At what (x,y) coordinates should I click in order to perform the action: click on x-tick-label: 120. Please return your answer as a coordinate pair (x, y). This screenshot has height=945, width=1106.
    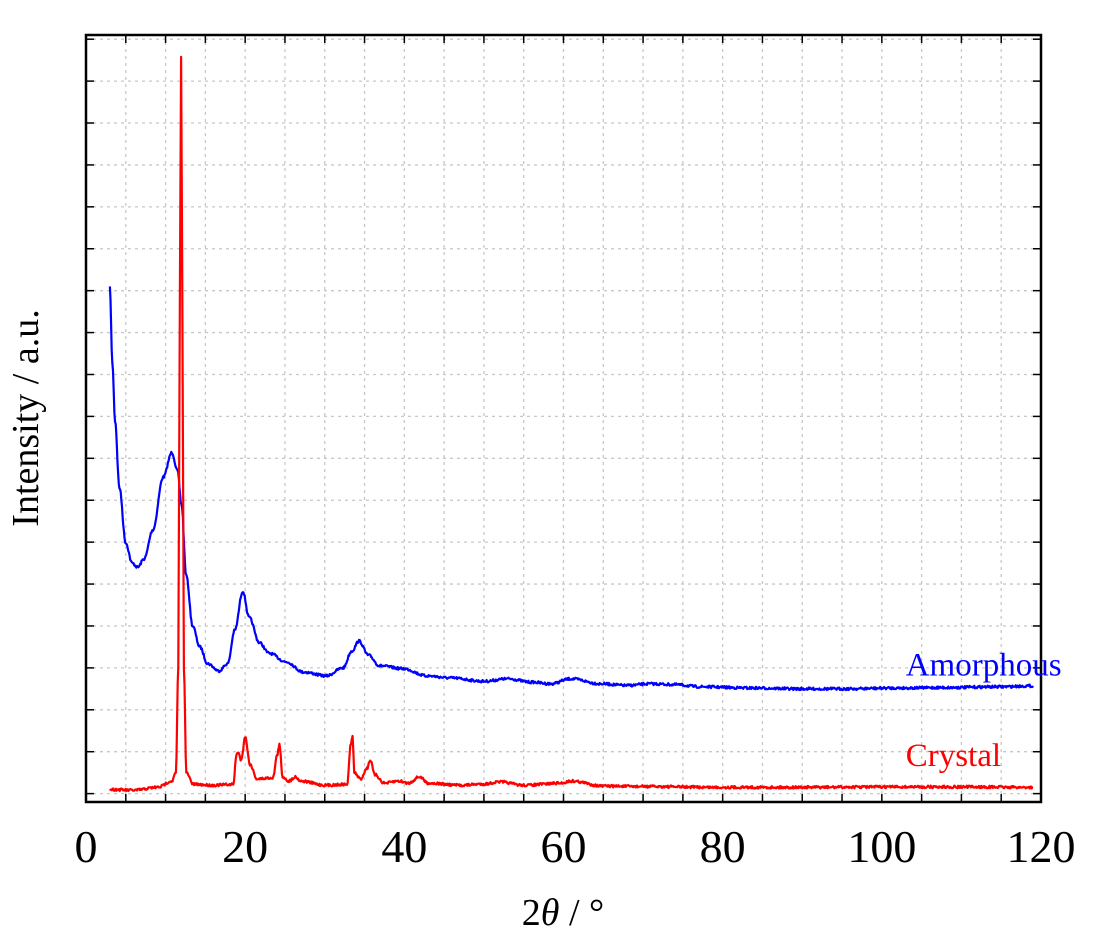
    Looking at the image, I should click on (1041, 846).